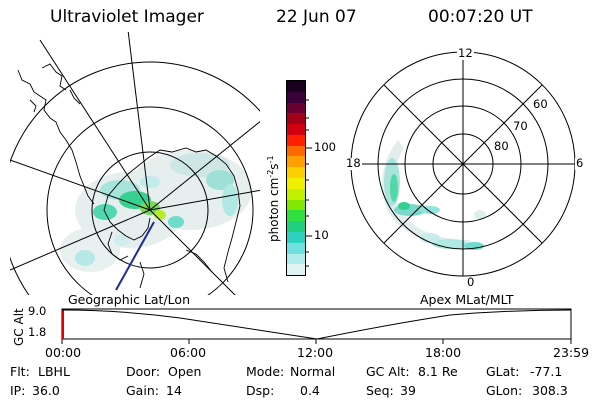  What do you see at coordinates (135, 256) in the screenshot?
I see `orbit-track` at bounding box center [135, 256].